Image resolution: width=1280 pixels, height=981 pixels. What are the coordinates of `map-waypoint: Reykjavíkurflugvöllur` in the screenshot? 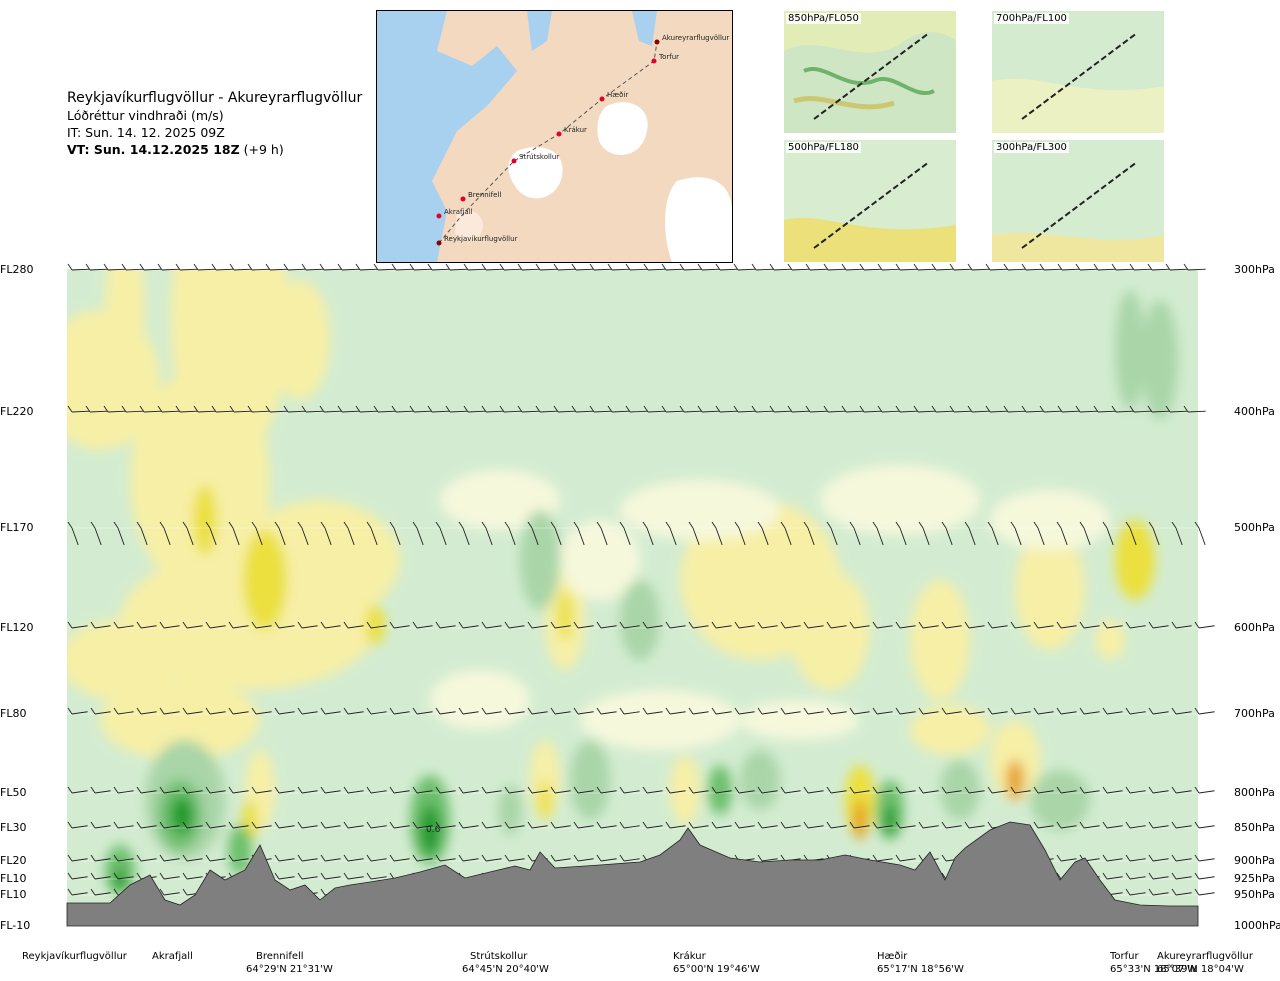 It's located at (477, 240).